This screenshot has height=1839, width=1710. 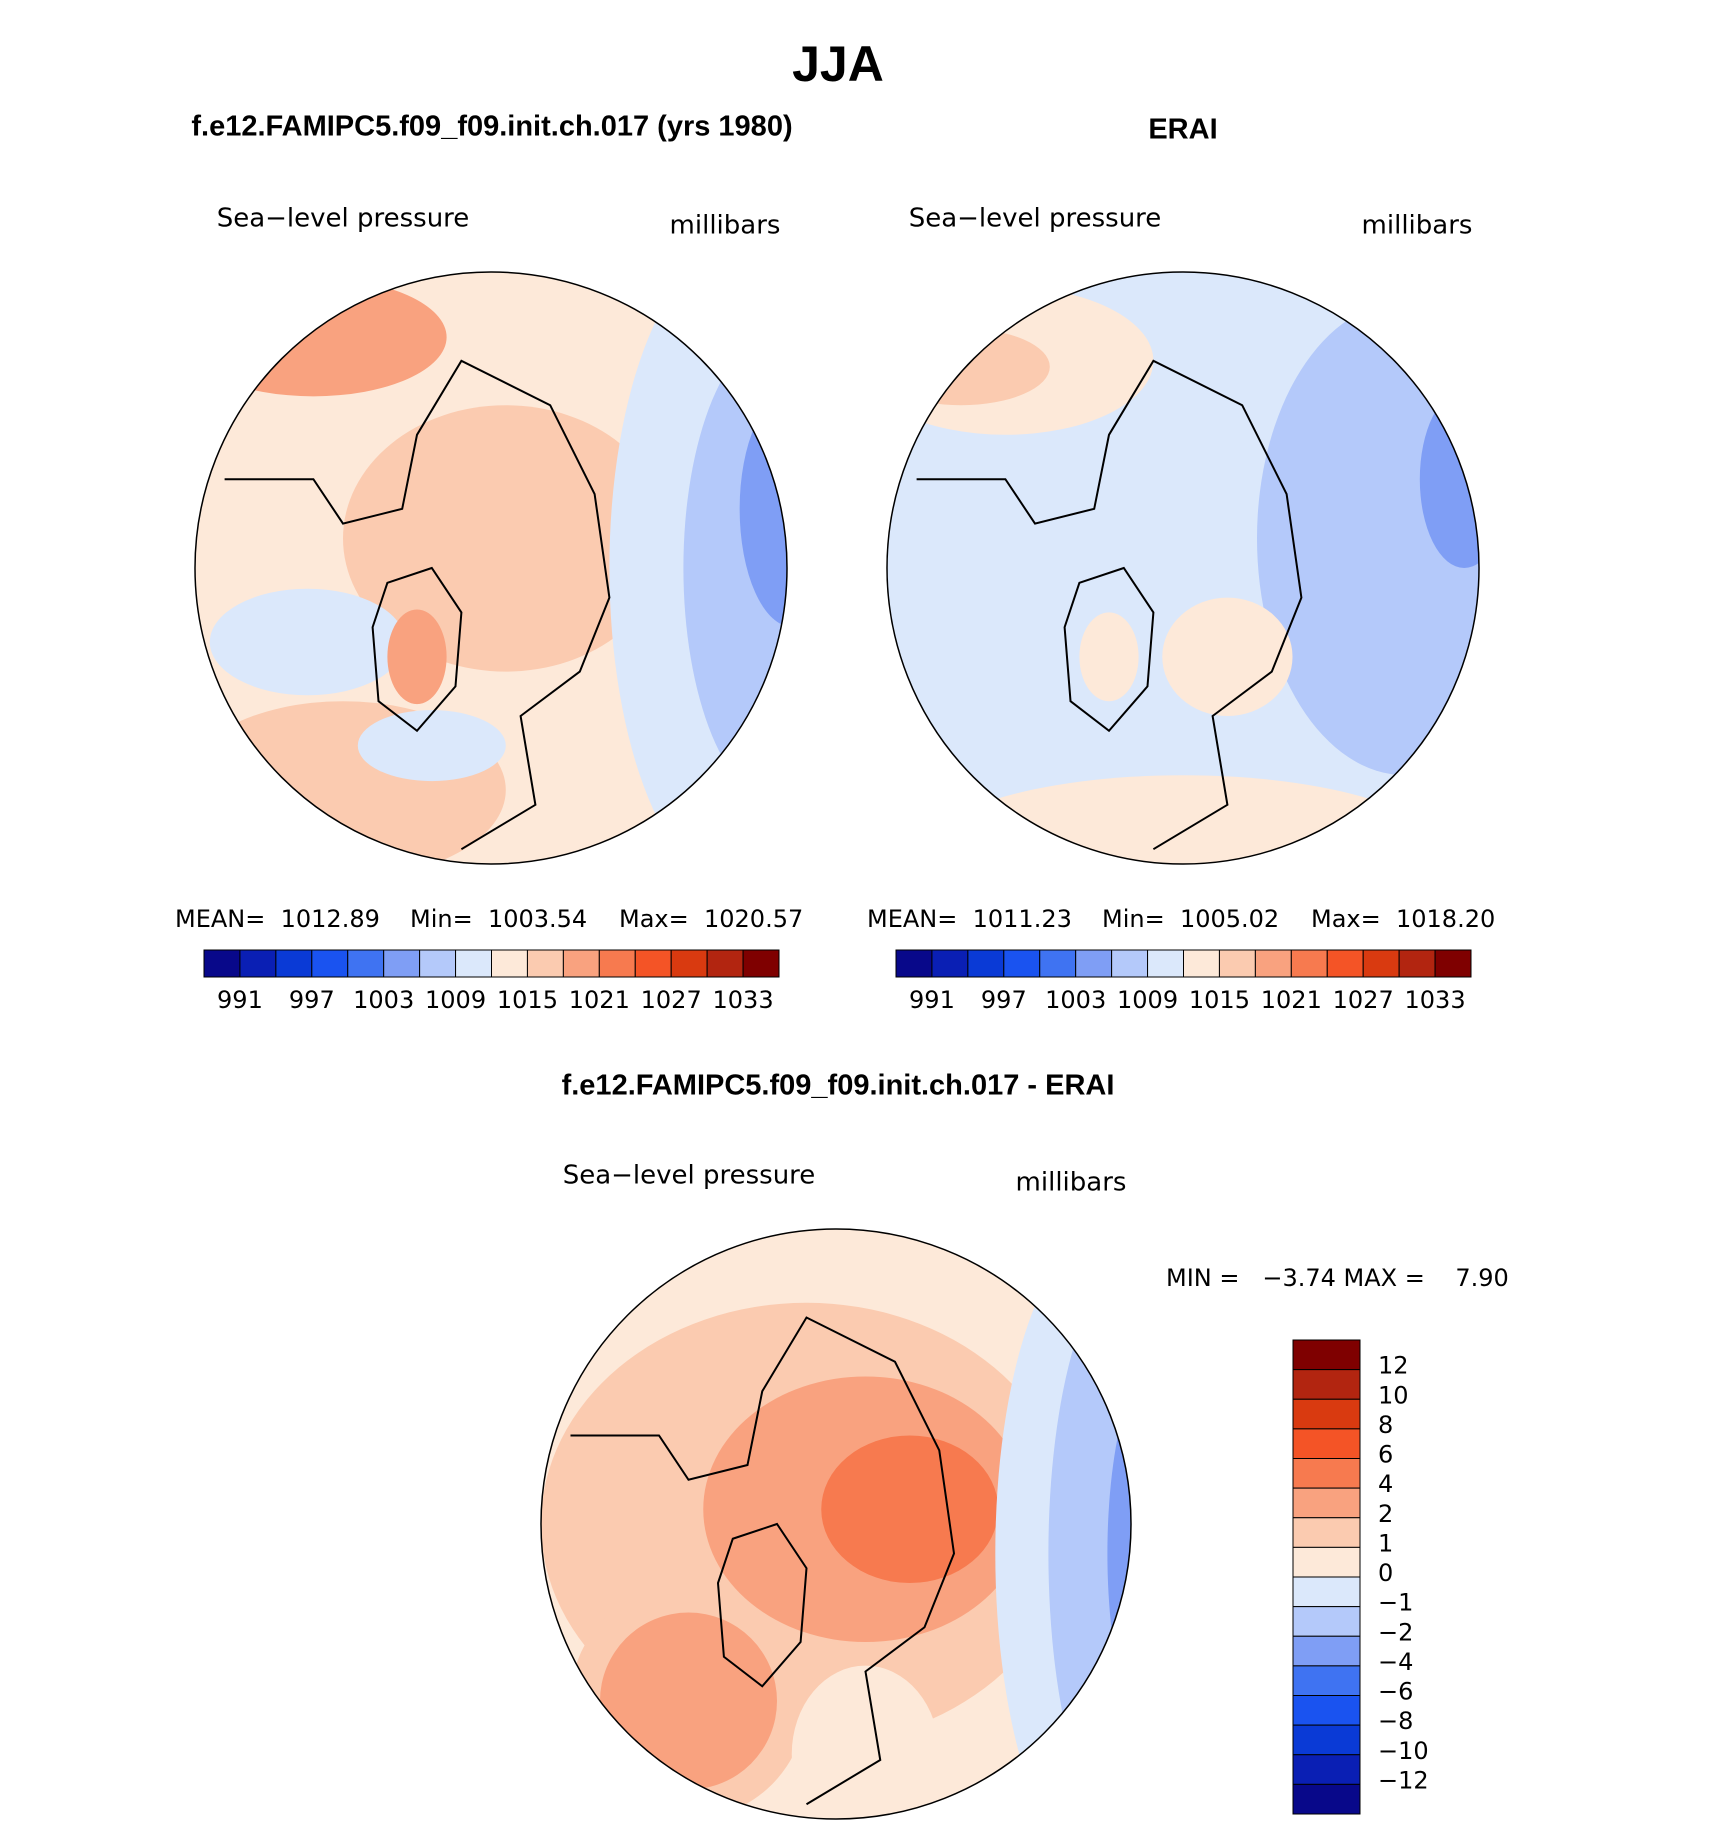 What do you see at coordinates (1385, 1543) in the screenshot?
I see `colorbar-label: 1` at bounding box center [1385, 1543].